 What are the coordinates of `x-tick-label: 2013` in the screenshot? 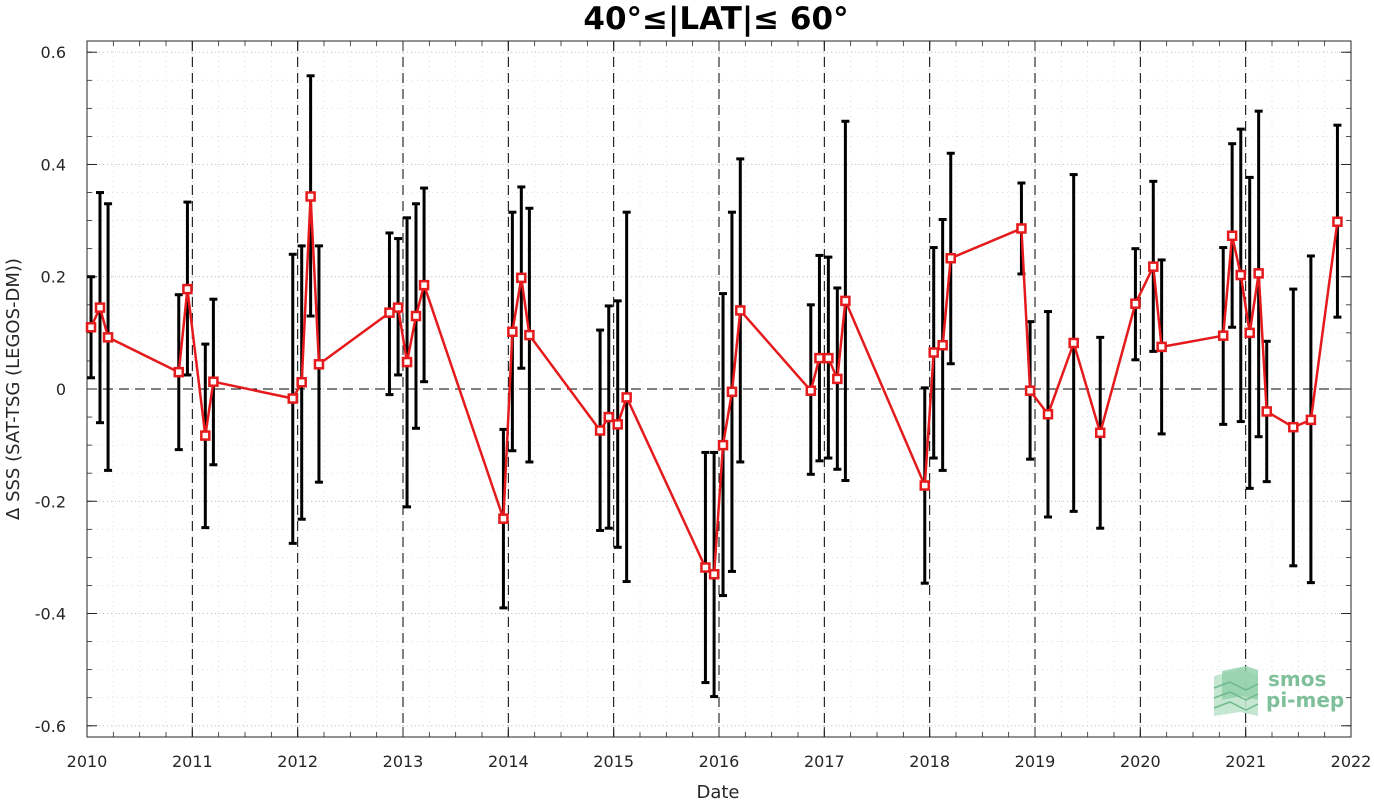 It's located at (403, 761).